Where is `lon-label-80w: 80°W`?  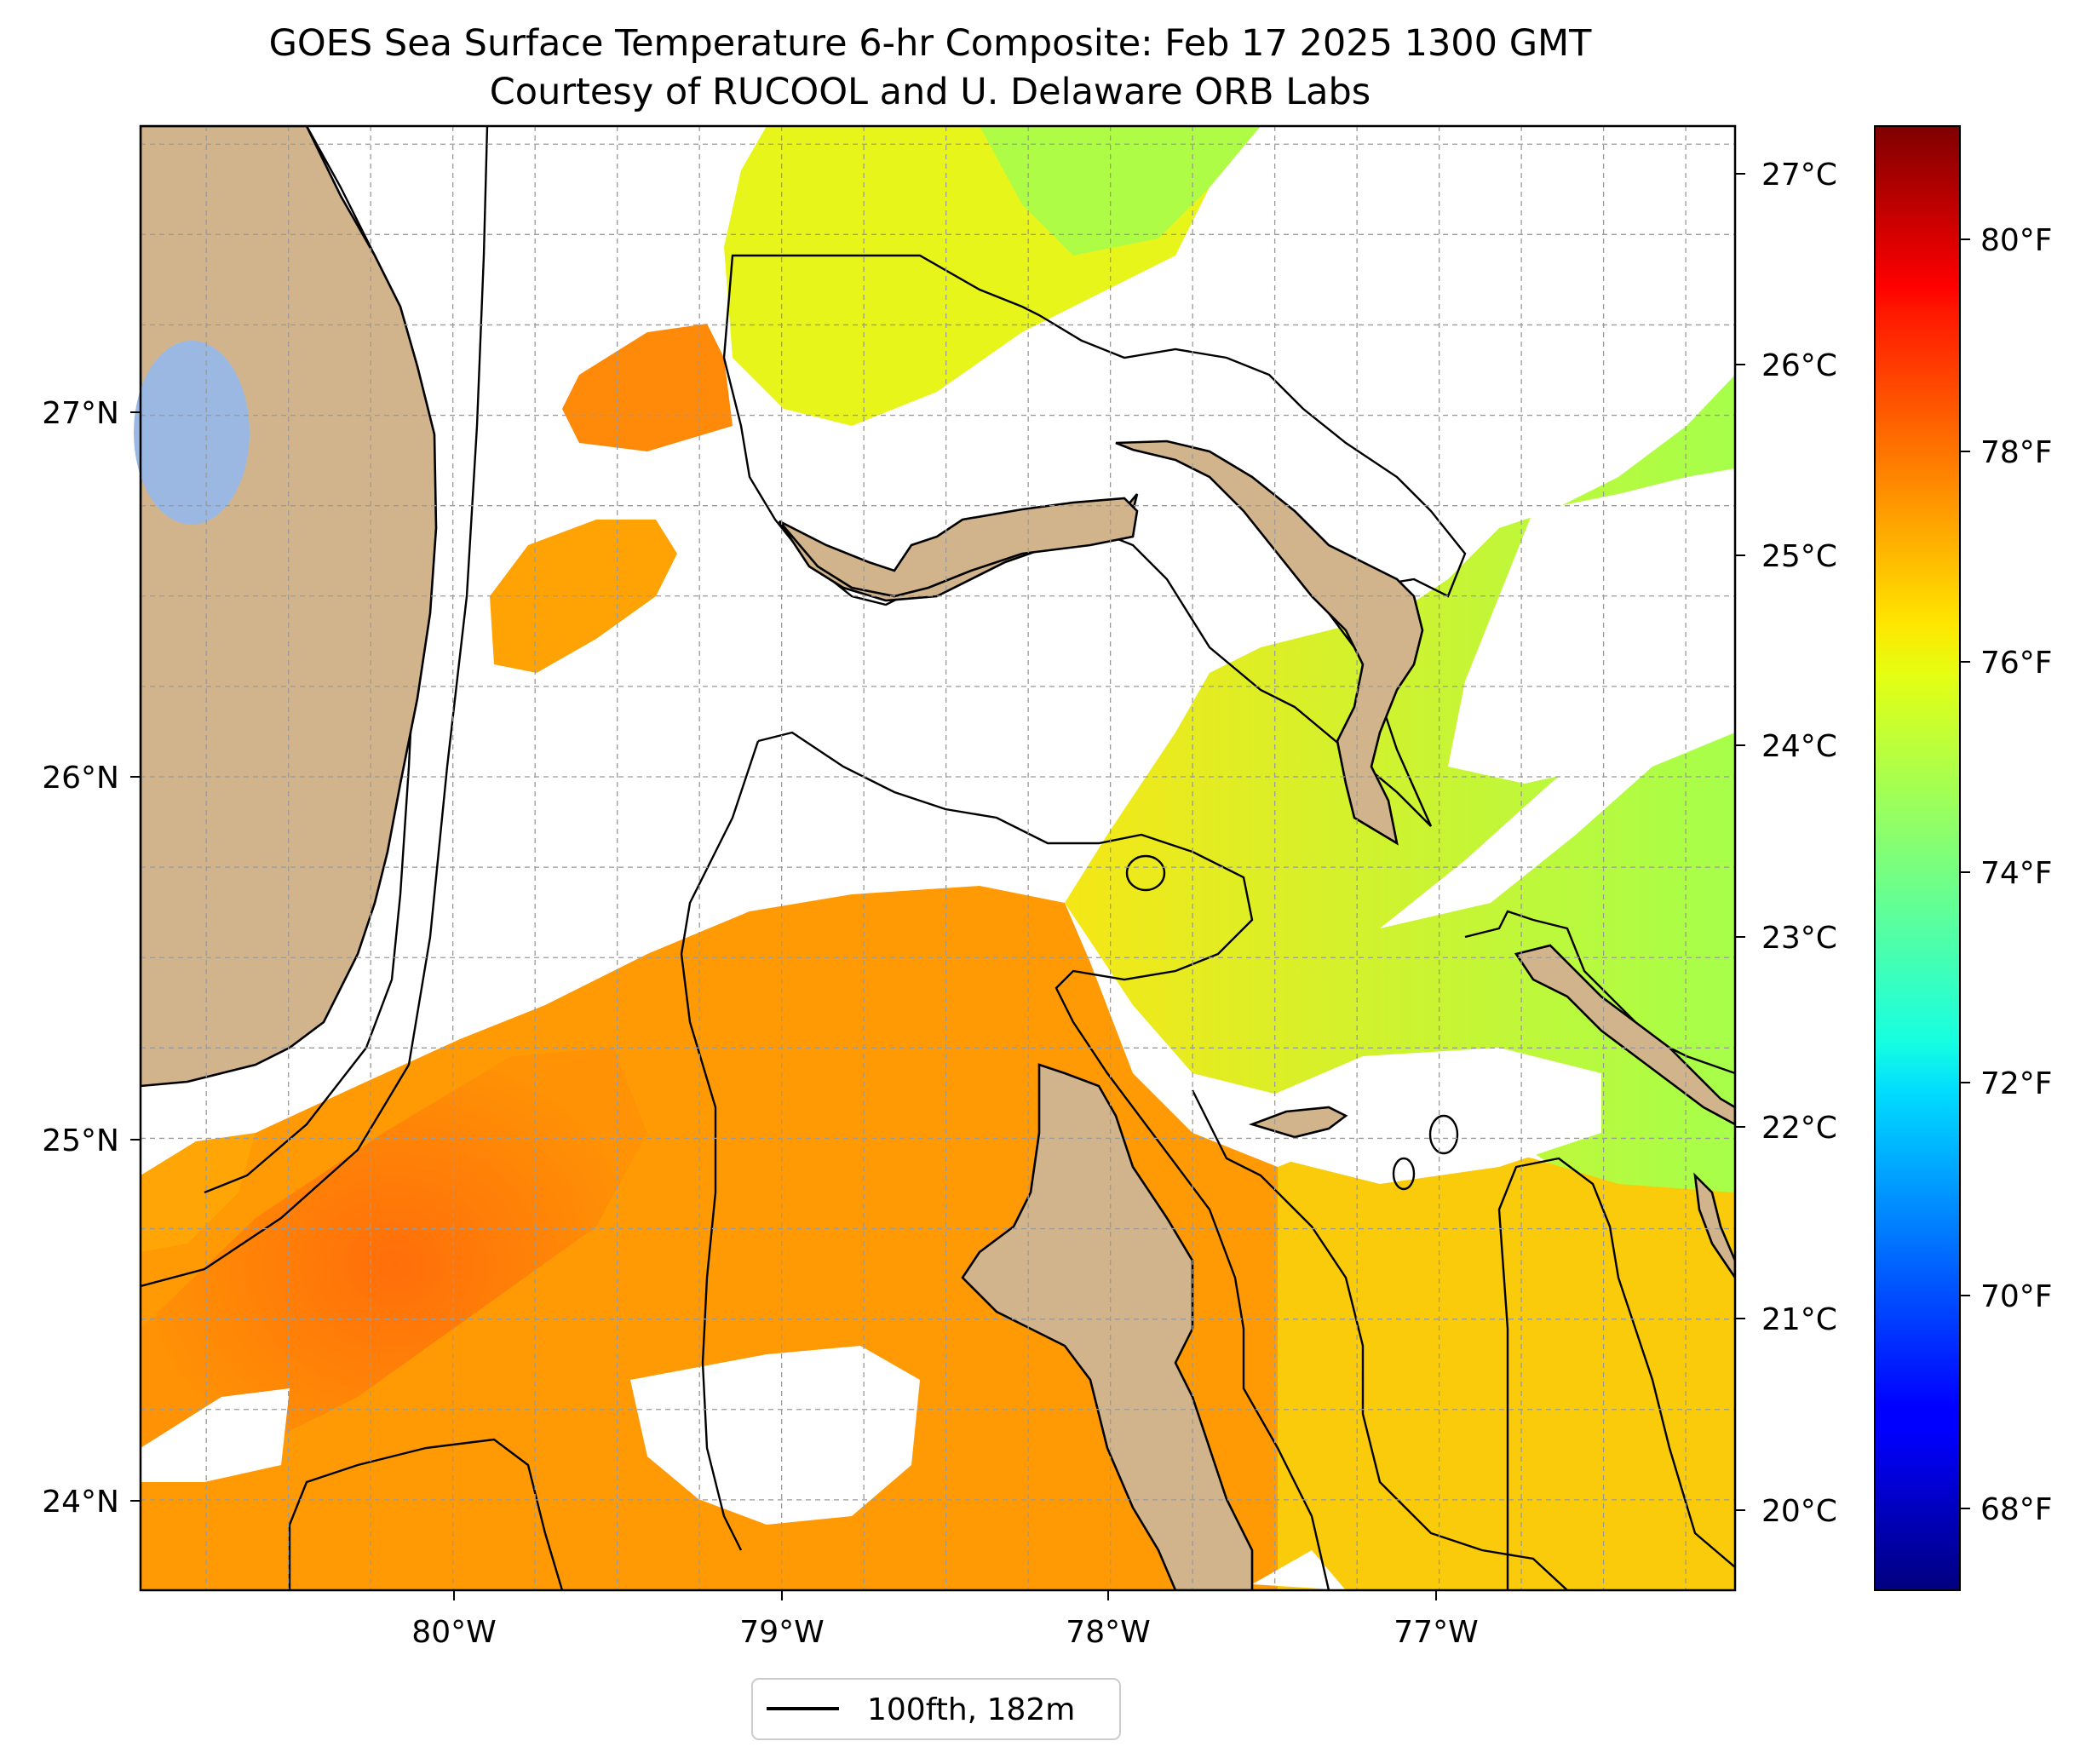
lon-label-80w: 80°W is located at coordinates (453, 1632).